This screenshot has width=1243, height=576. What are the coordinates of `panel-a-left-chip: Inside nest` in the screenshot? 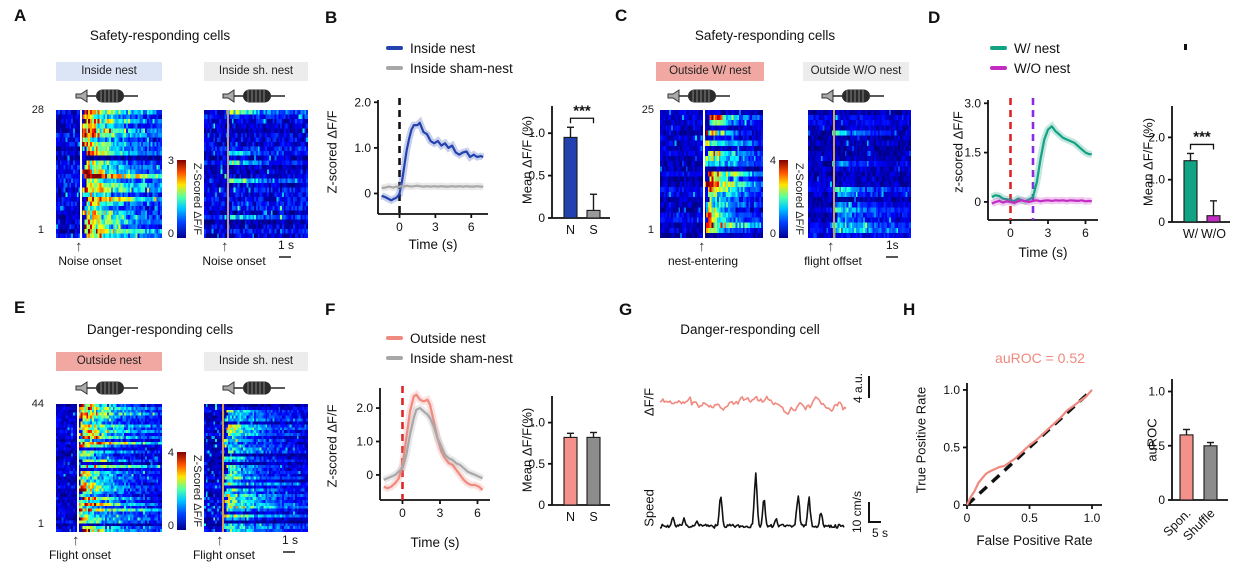 It's located at (109, 71).